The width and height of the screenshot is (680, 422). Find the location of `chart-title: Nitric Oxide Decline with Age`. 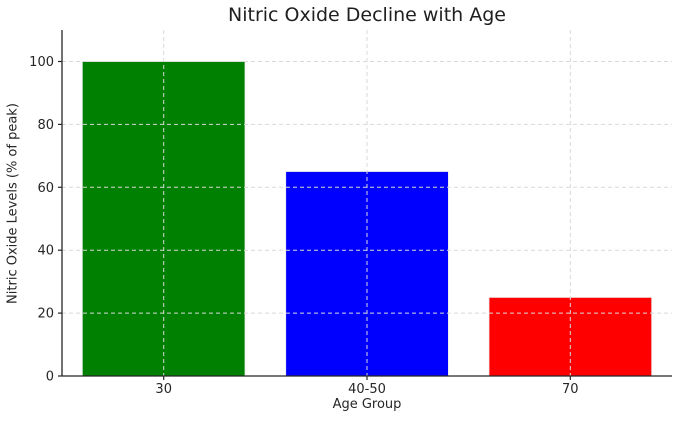

chart-title: Nitric Oxide Decline with Age is located at coordinates (367, 15).